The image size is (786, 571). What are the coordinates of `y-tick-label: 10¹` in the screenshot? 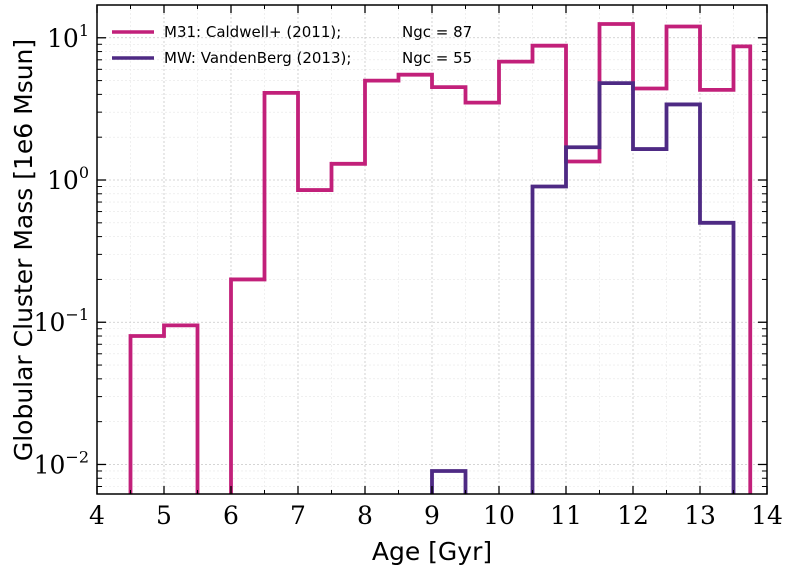 It's located at (68, 37).